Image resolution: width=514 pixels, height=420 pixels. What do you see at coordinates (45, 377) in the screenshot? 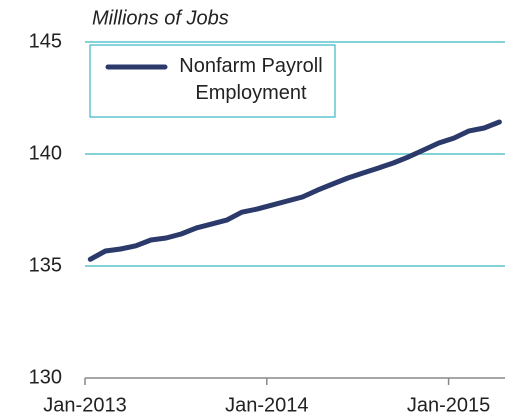
I see `y-tick-label: 130` at bounding box center [45, 377].